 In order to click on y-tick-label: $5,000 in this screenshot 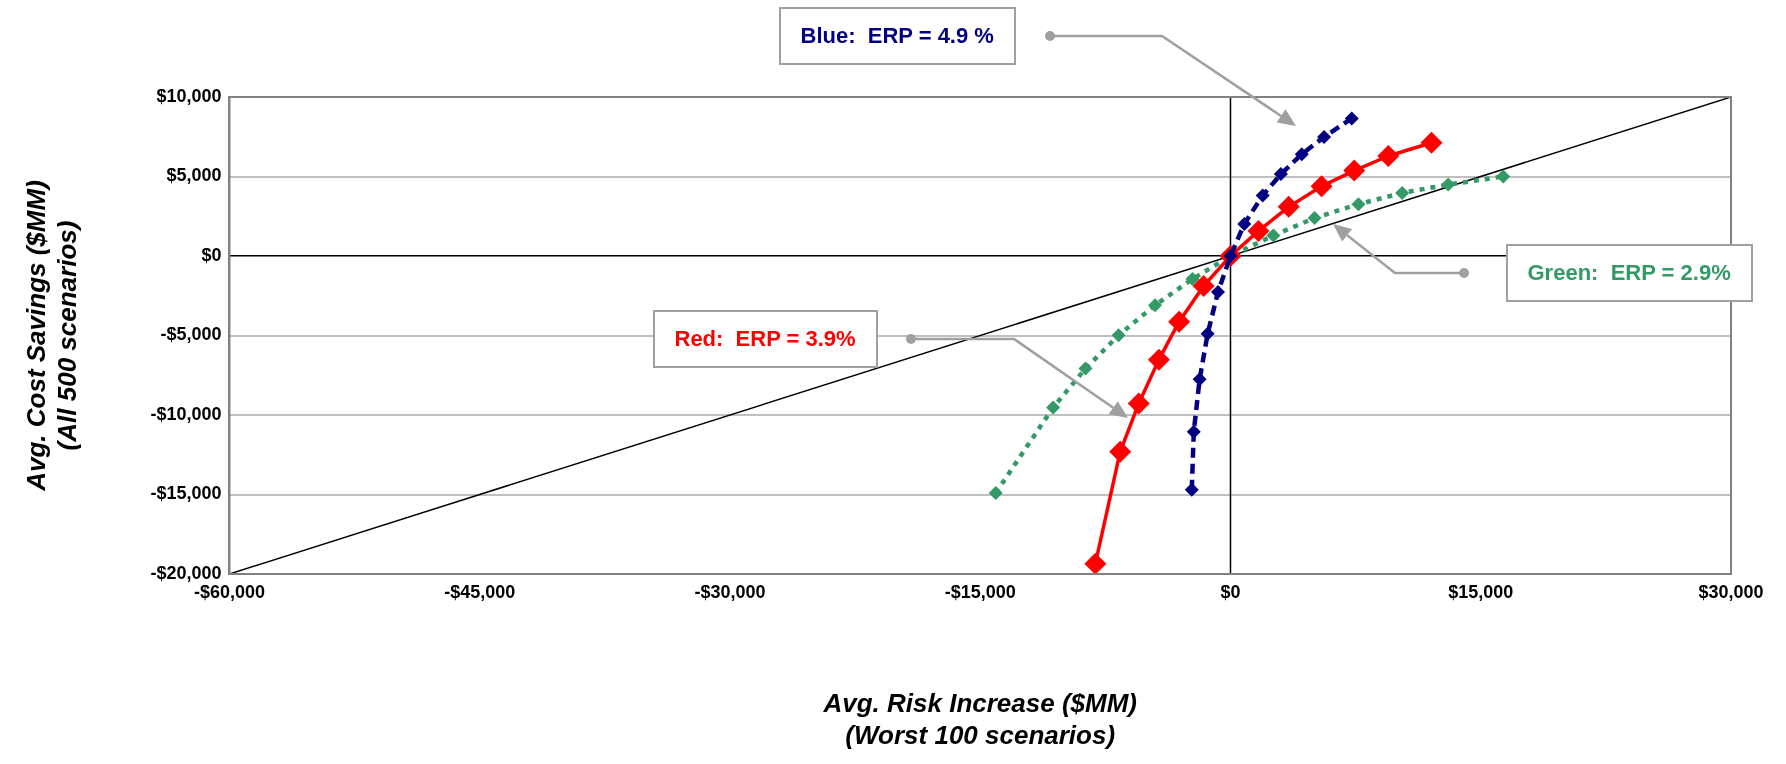, I will do `click(194, 175)`.